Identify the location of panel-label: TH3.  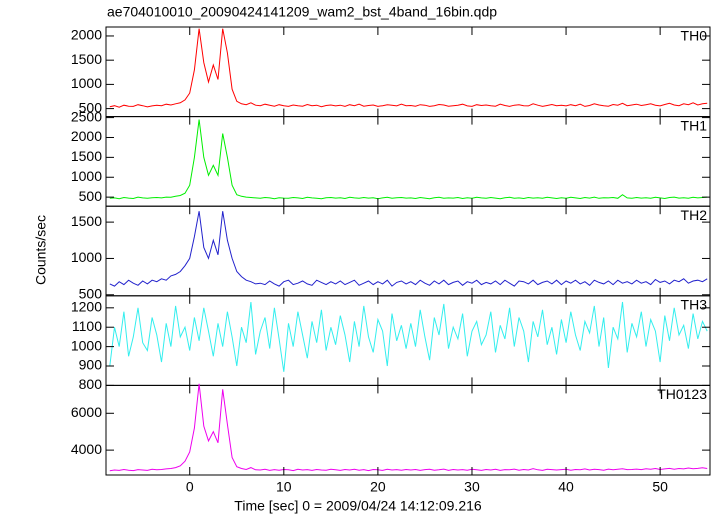
(694, 305).